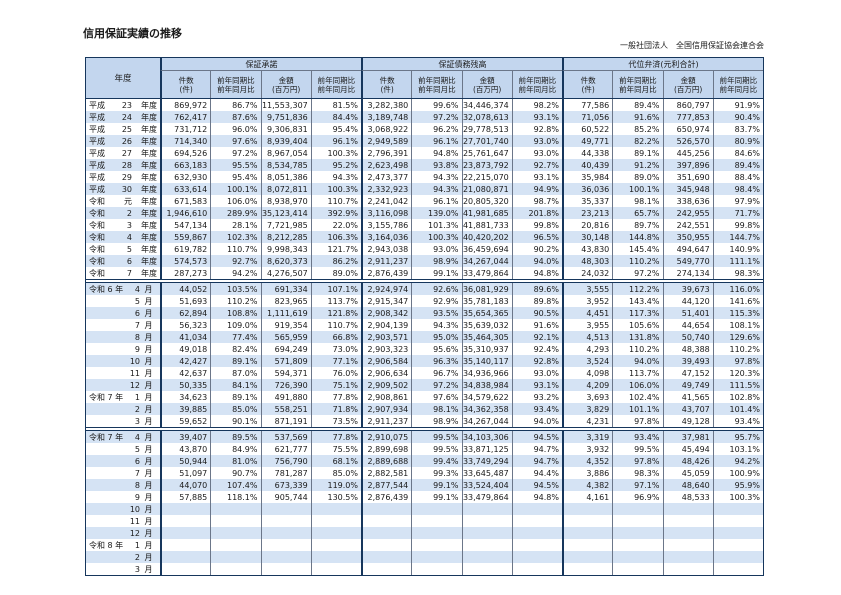 The width and height of the screenshot is (841, 595). I want to click on data-cell: 95.7%, so click(737, 437).